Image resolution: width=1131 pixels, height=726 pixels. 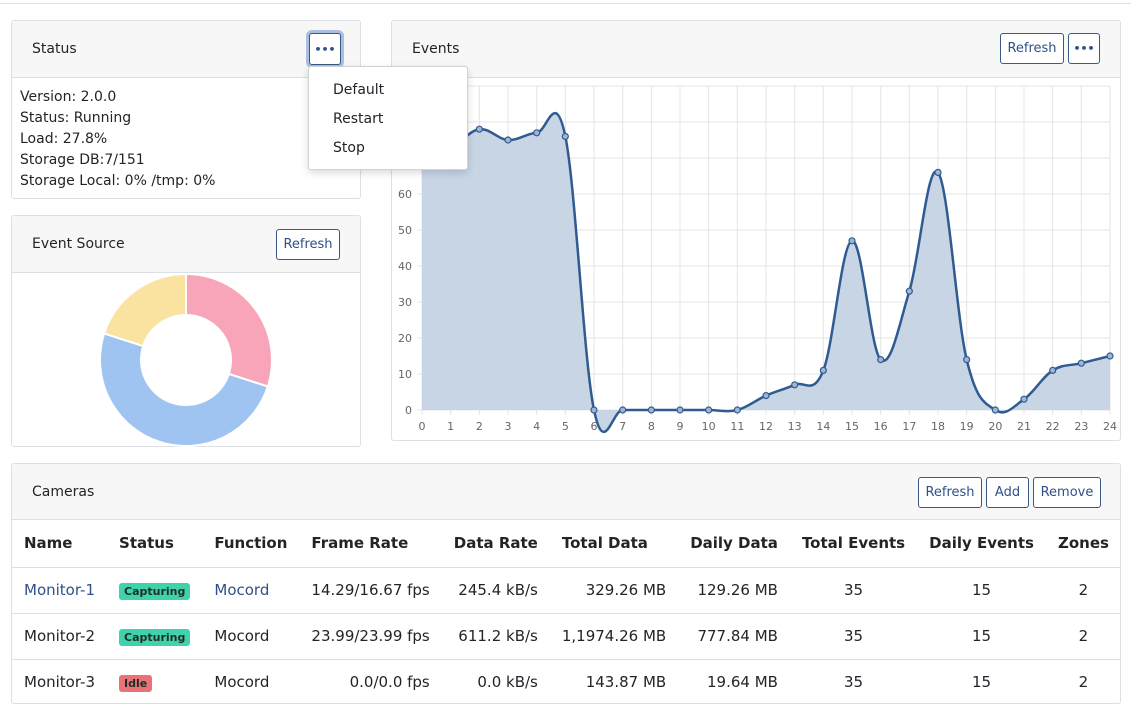 What do you see at coordinates (1032, 48) in the screenshot?
I see `events-refresh-button: Refresh` at bounding box center [1032, 48].